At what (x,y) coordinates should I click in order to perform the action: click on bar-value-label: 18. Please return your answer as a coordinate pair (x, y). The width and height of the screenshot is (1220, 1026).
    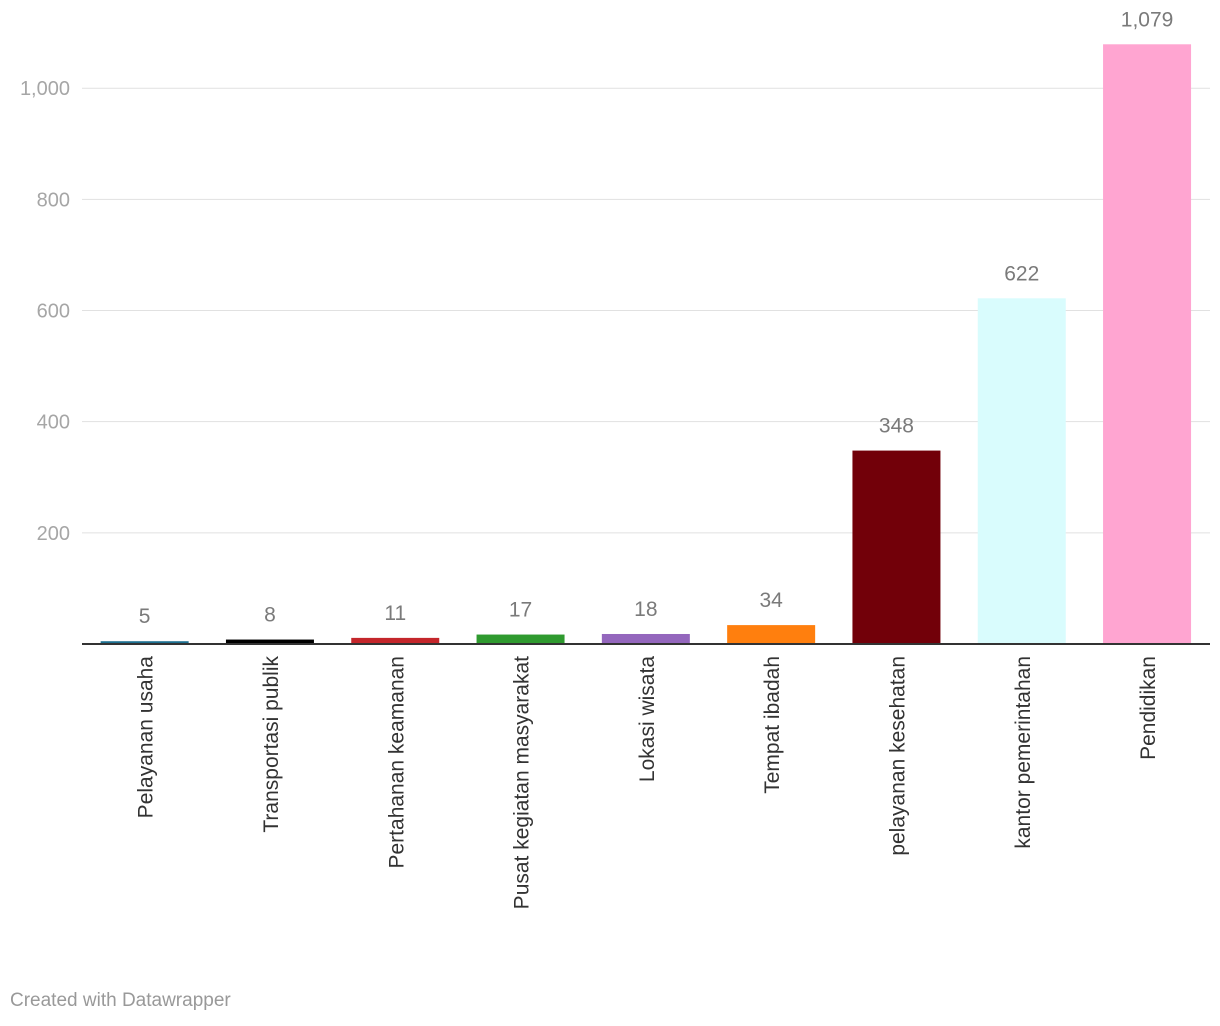
    Looking at the image, I should click on (645, 609).